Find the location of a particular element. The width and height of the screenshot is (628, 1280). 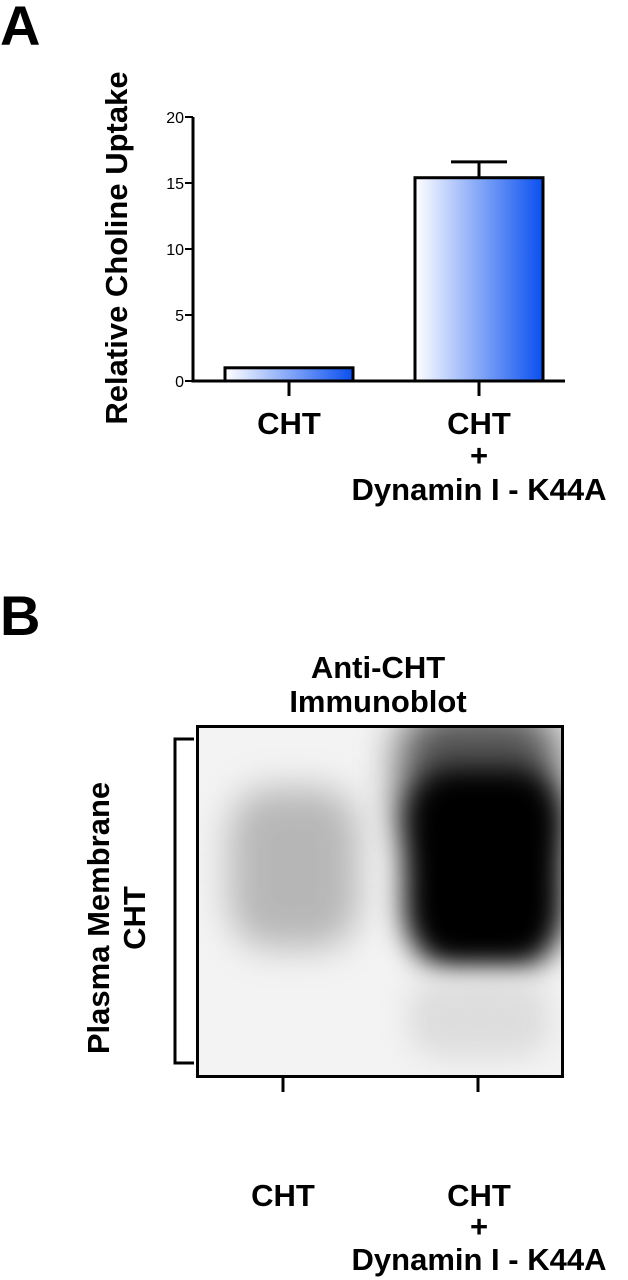

x-tick-label-2-line3: Dynamin I - K44A is located at coordinates (479, 489).